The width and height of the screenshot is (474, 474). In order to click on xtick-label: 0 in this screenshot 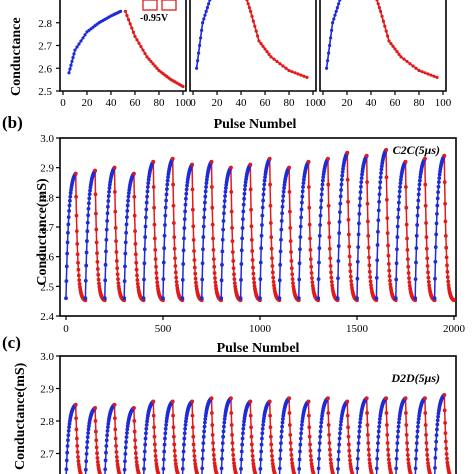, I will do `click(323, 103)`.